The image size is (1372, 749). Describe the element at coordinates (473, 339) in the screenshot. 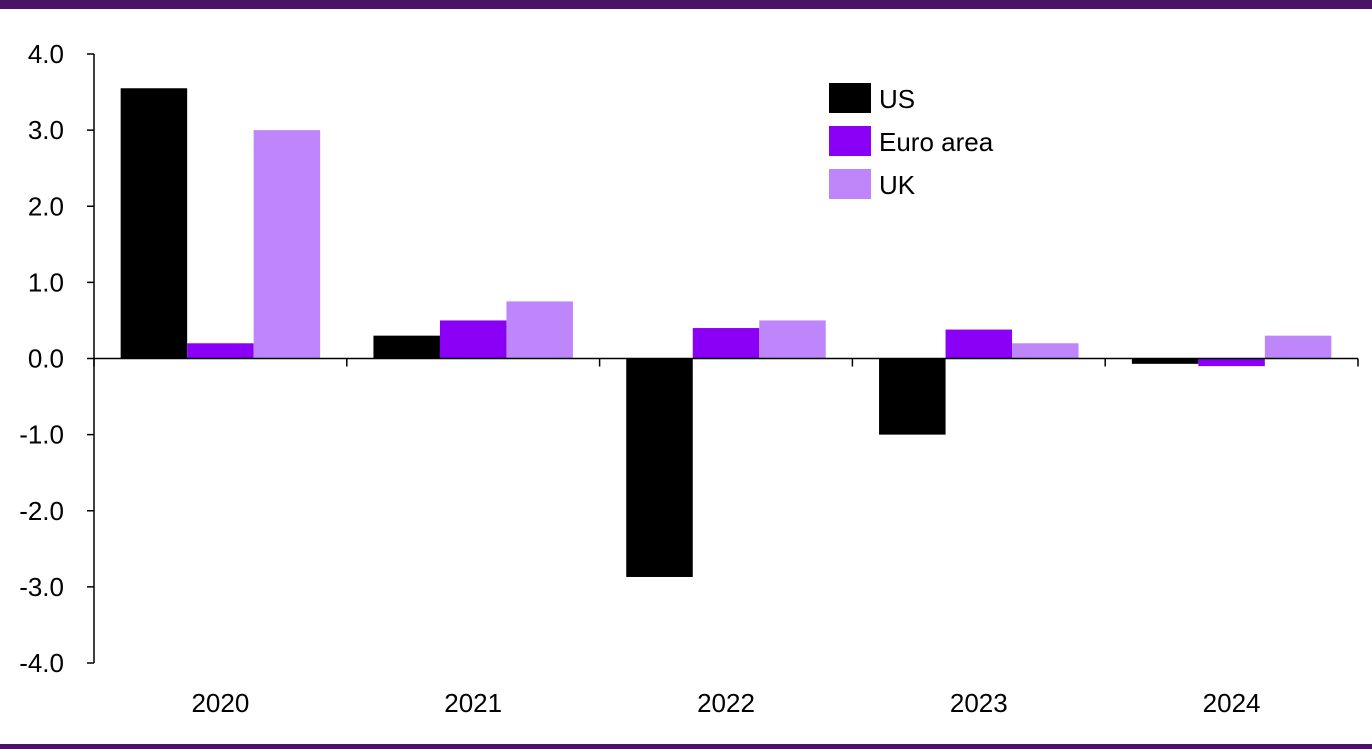

I see `bar-euro-area-2021` at that location.